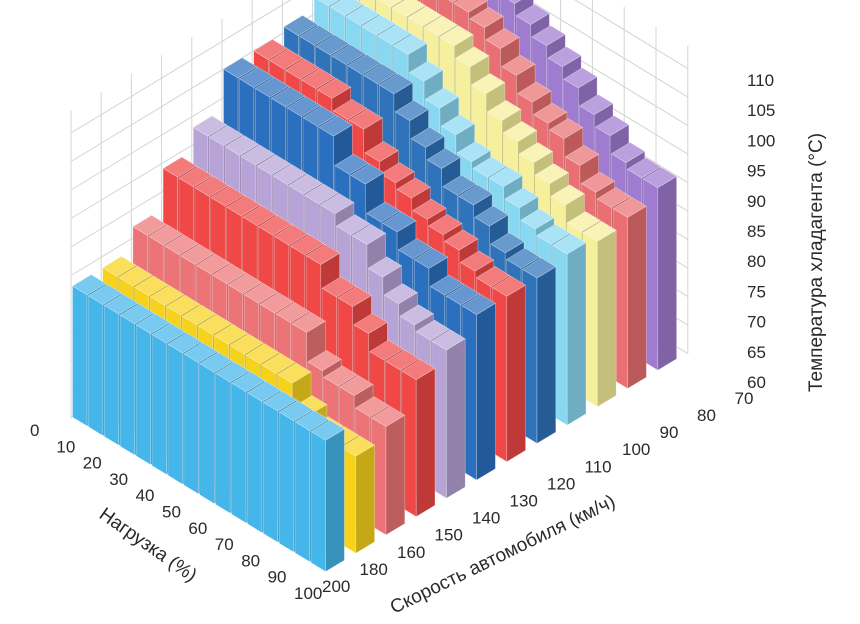 The width and height of the screenshot is (860, 624). I want to click on y-tick-label: 200, so click(336, 586).